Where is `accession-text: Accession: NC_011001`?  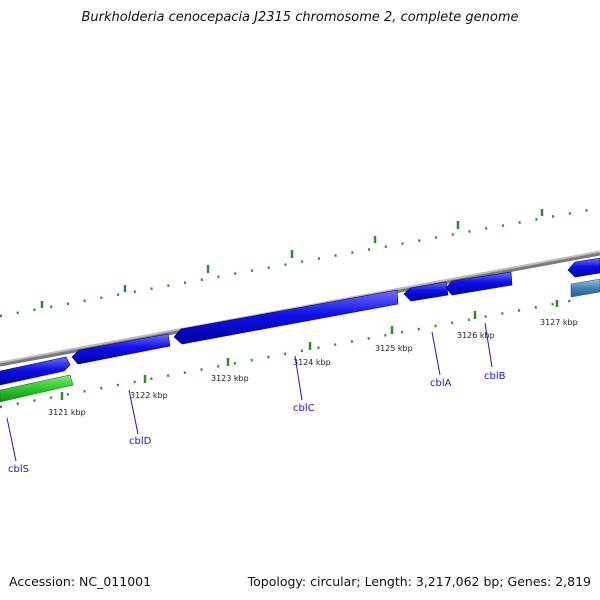 accession-text: Accession: NC_011001 is located at coordinates (80, 581).